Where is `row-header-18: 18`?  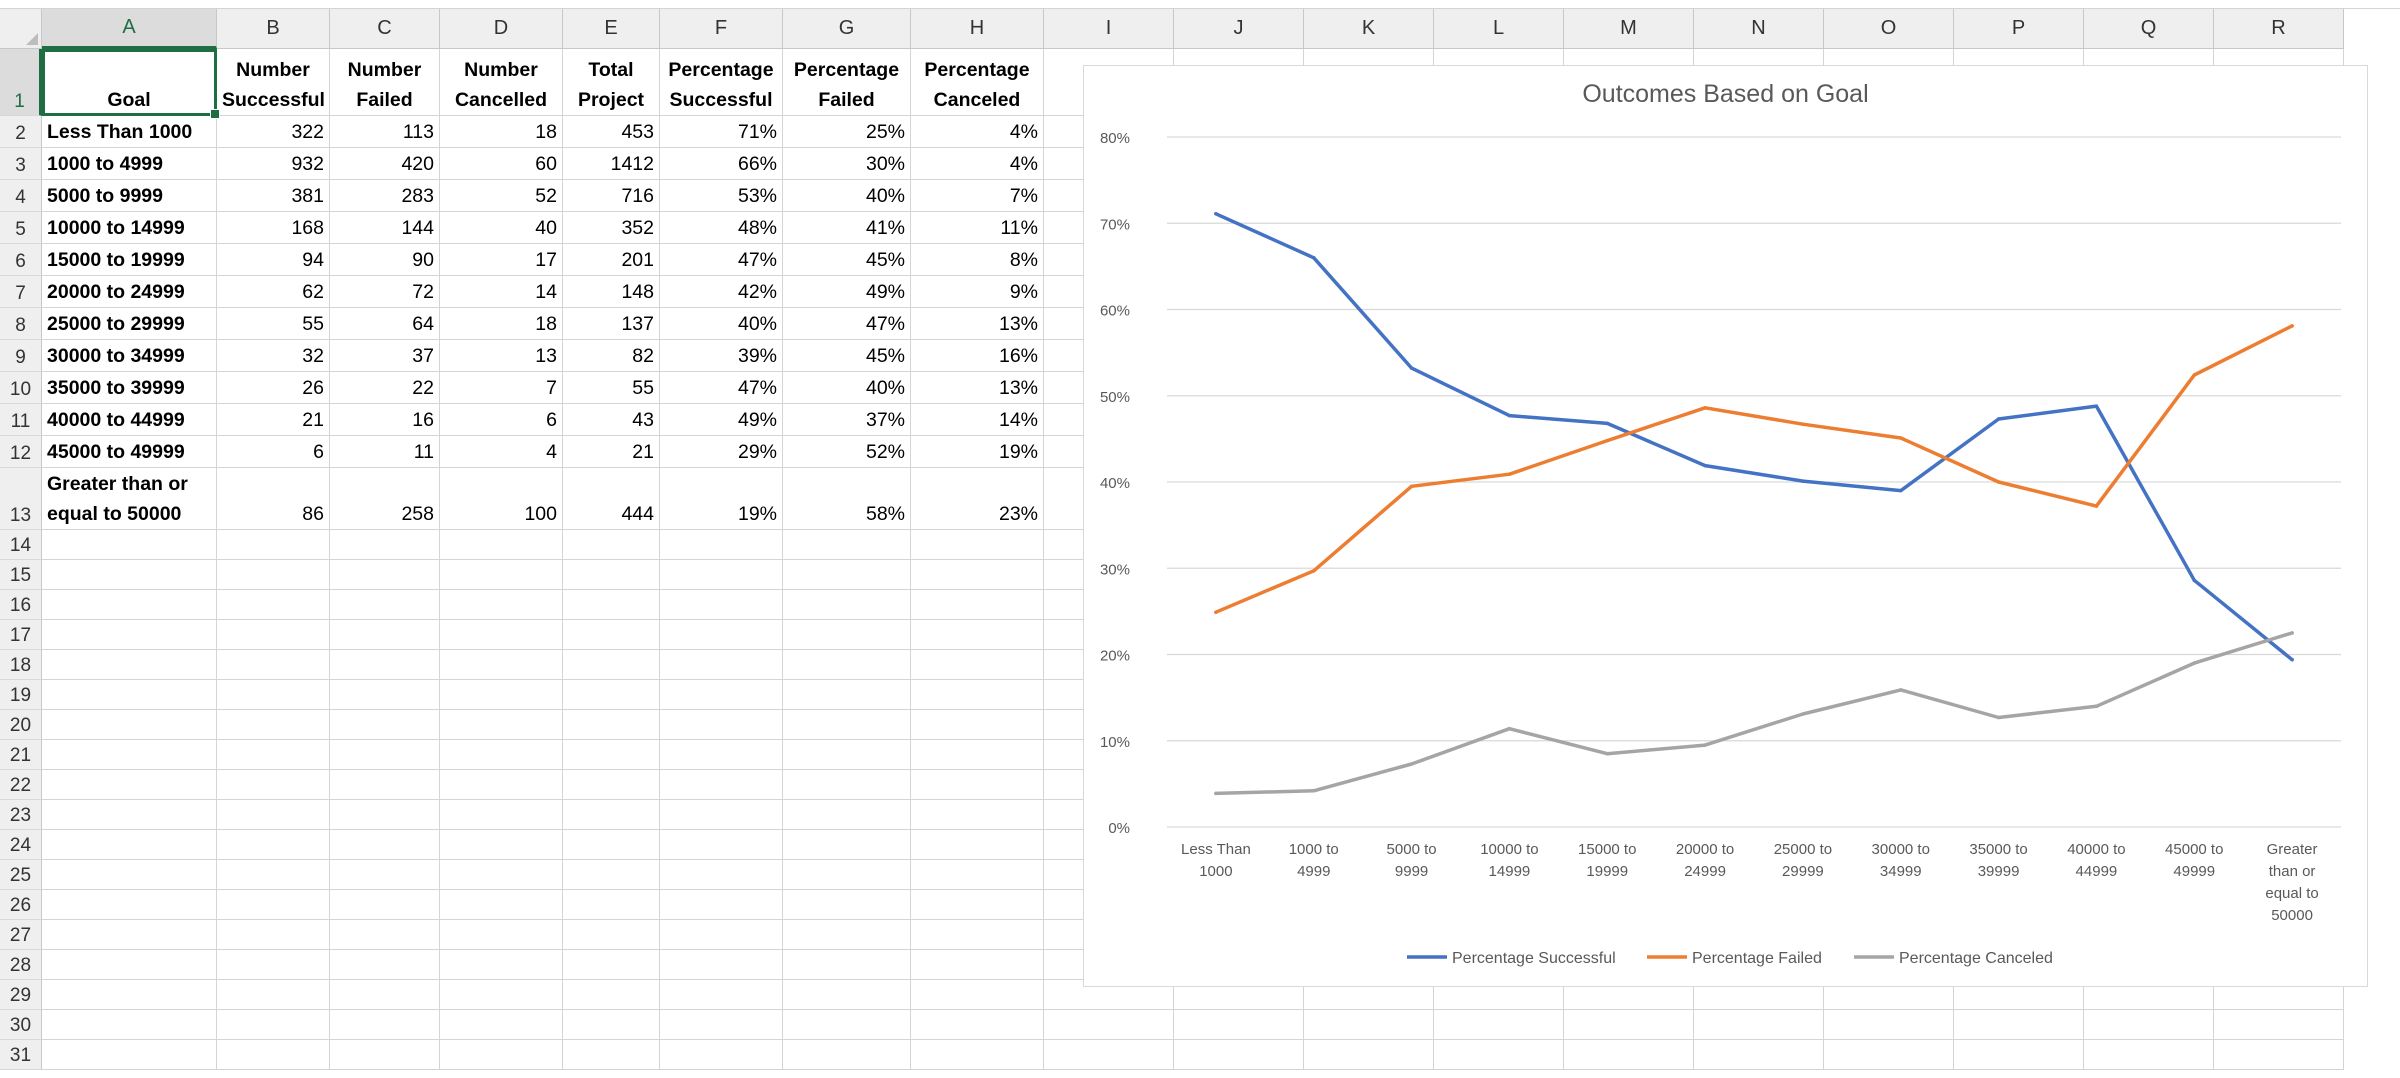
row-header-18: 18 is located at coordinates (21, 665).